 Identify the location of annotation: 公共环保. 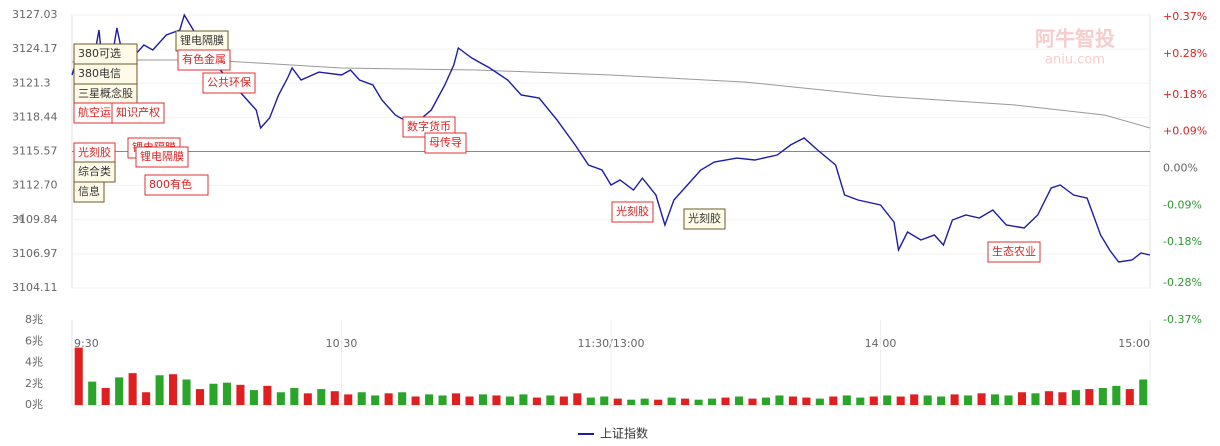
(229, 83).